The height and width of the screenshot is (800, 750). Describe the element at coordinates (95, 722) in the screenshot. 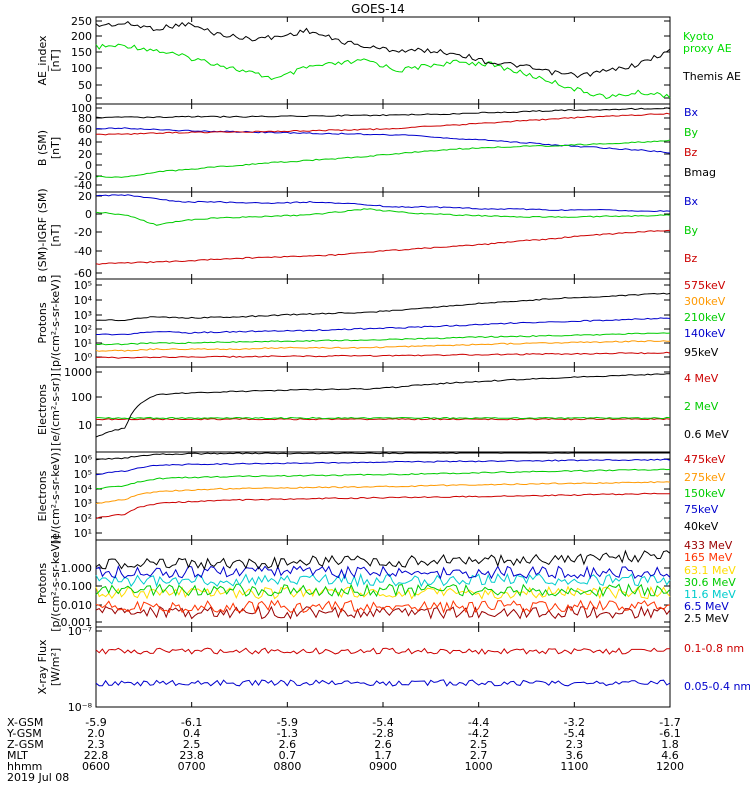

I see `time-row-value: -5.9` at that location.